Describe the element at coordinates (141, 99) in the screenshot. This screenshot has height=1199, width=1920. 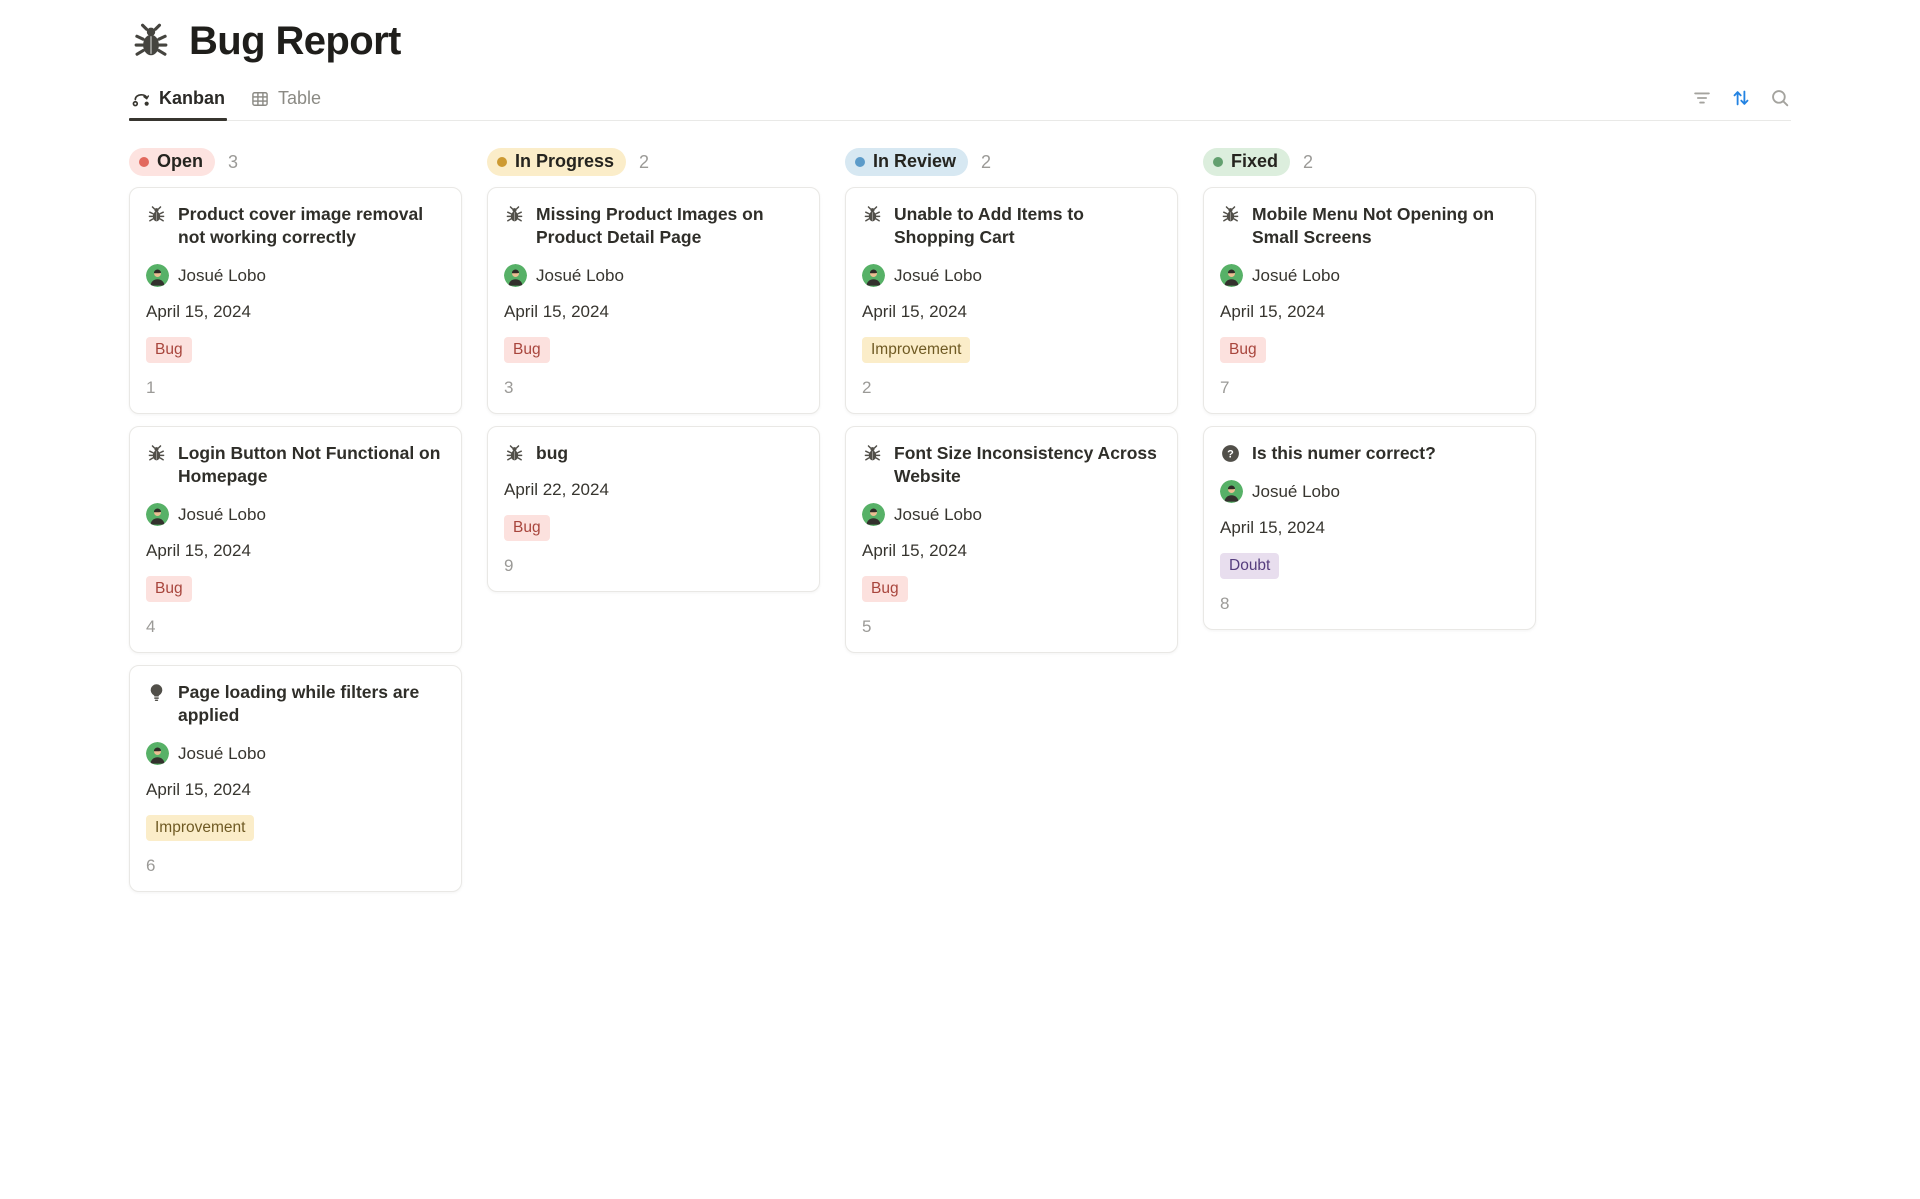
I see `kanban-icon` at that location.